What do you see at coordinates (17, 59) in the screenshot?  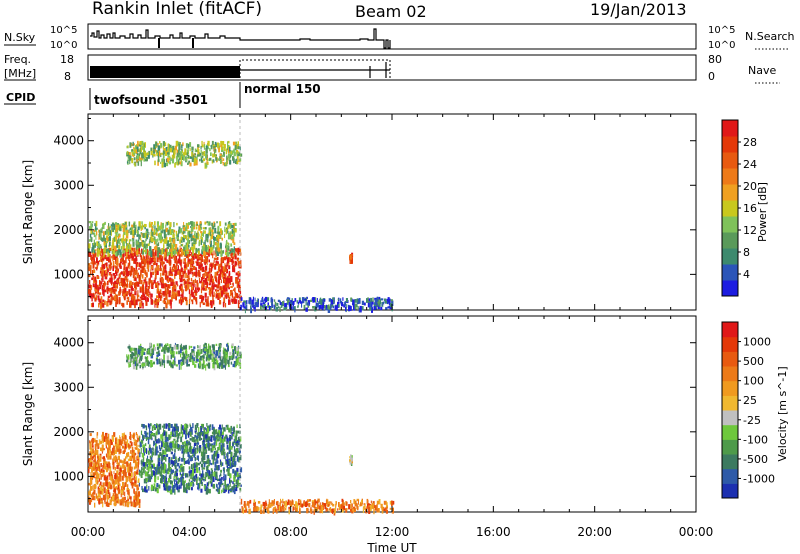 I see `freq-label: Freq.` at bounding box center [17, 59].